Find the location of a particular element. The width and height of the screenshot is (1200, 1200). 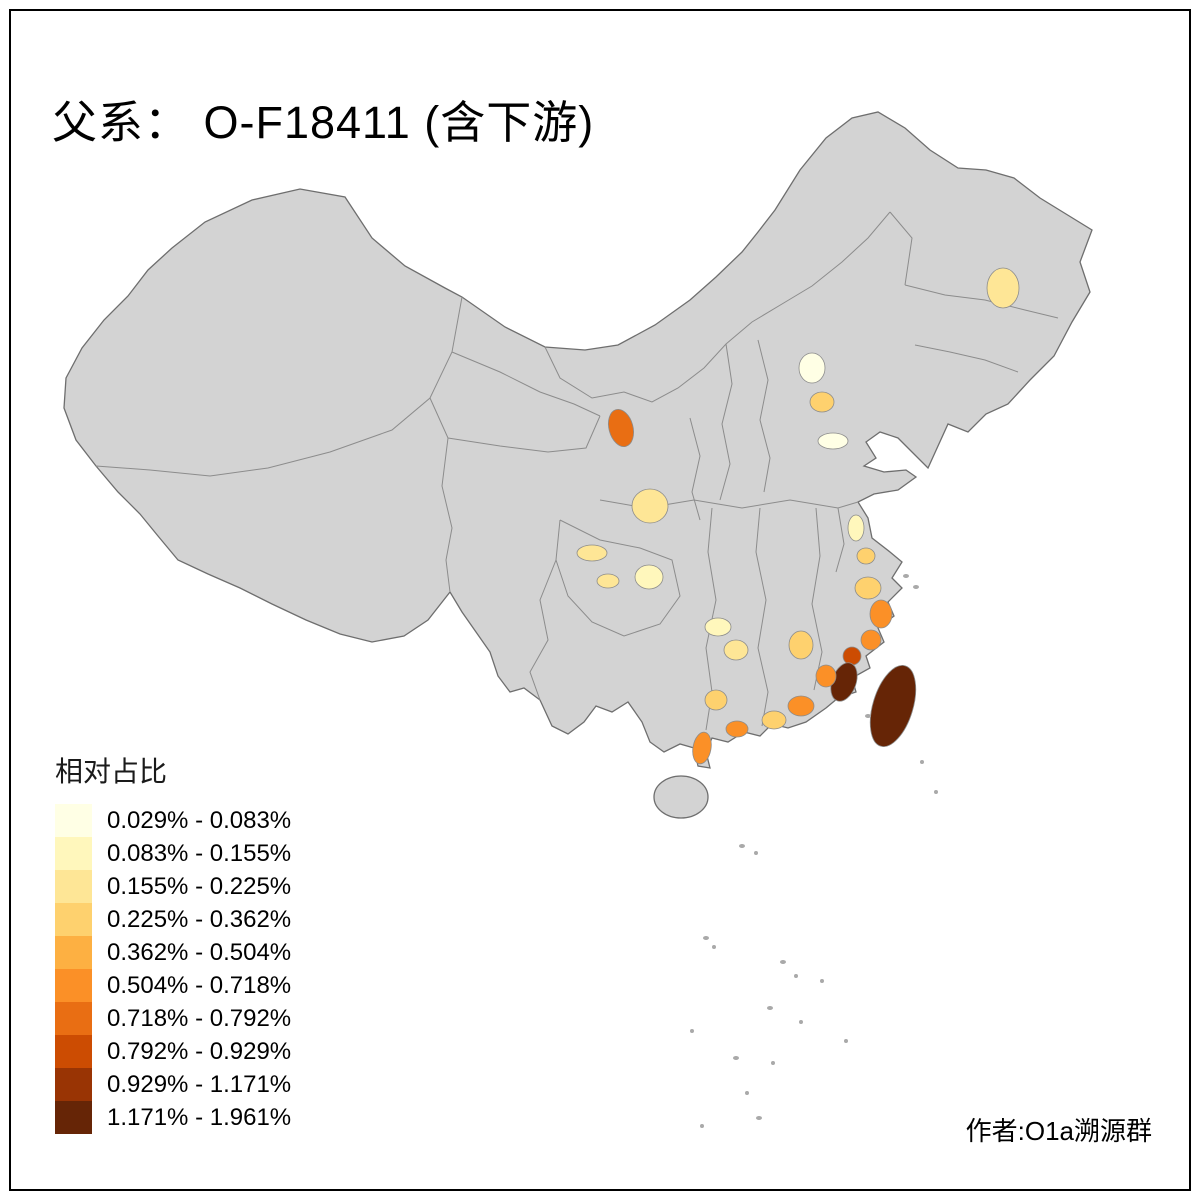

region-sichuan-a is located at coordinates (592, 553).